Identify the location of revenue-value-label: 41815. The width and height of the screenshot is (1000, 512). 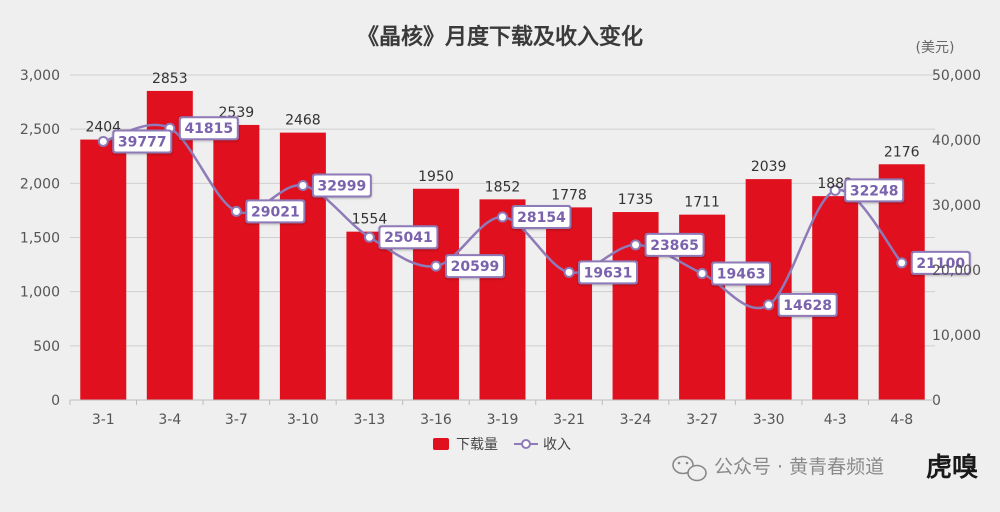
(208, 129).